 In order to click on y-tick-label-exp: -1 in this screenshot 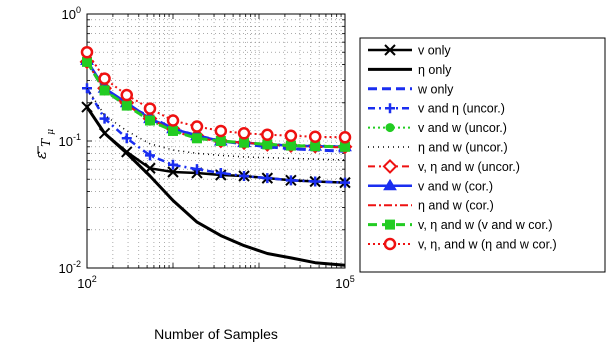, I will do `click(77, 137)`.